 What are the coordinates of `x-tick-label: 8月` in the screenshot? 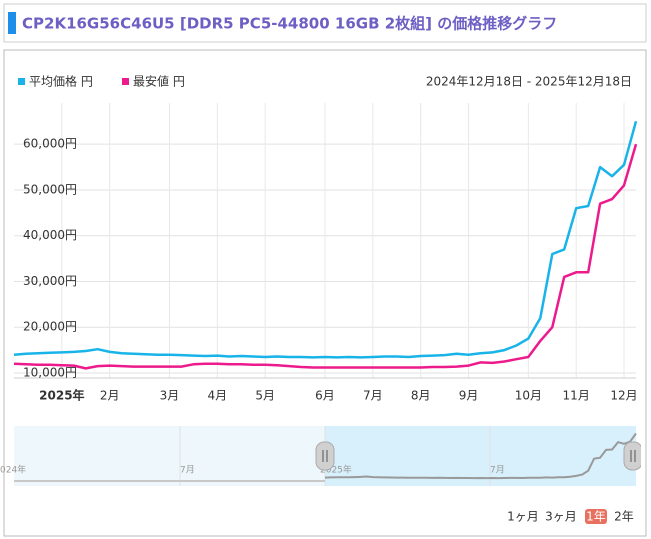 It's located at (421, 396).